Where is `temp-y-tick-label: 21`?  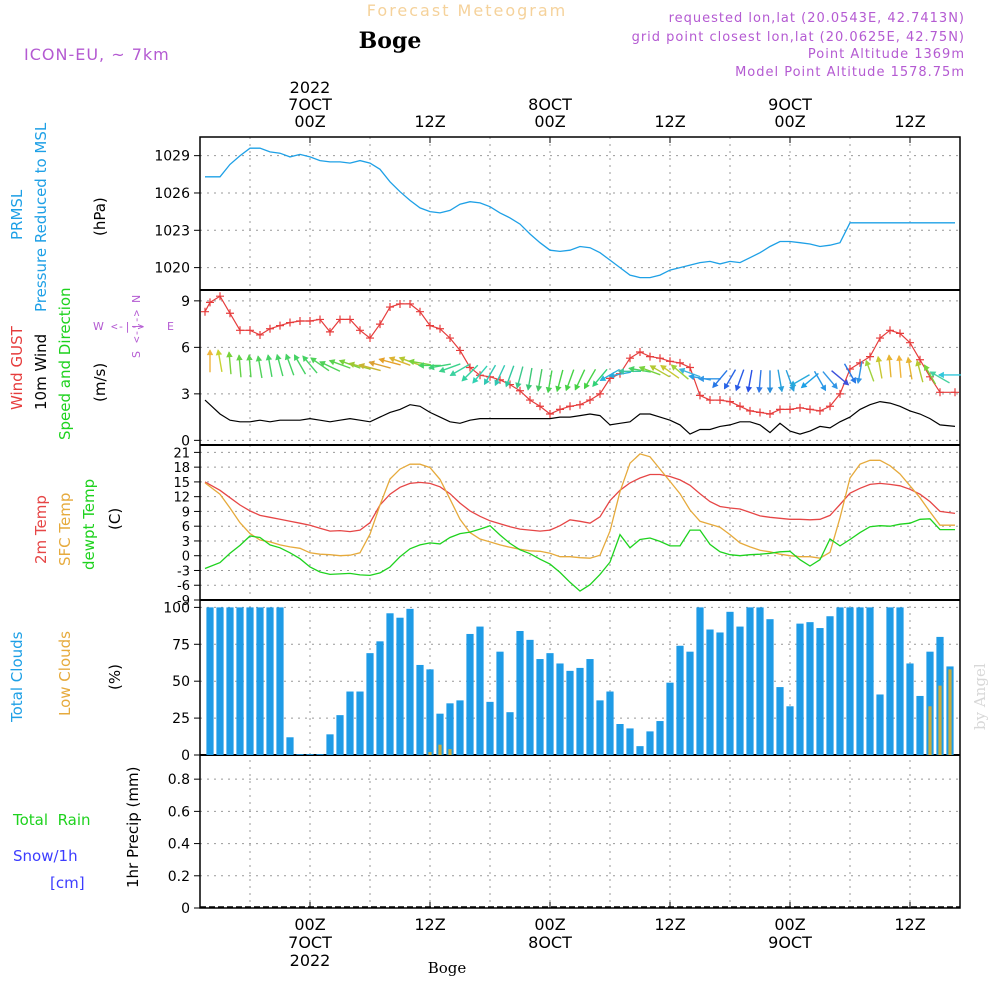
temp-y-tick-label: 21 is located at coordinates (181, 453).